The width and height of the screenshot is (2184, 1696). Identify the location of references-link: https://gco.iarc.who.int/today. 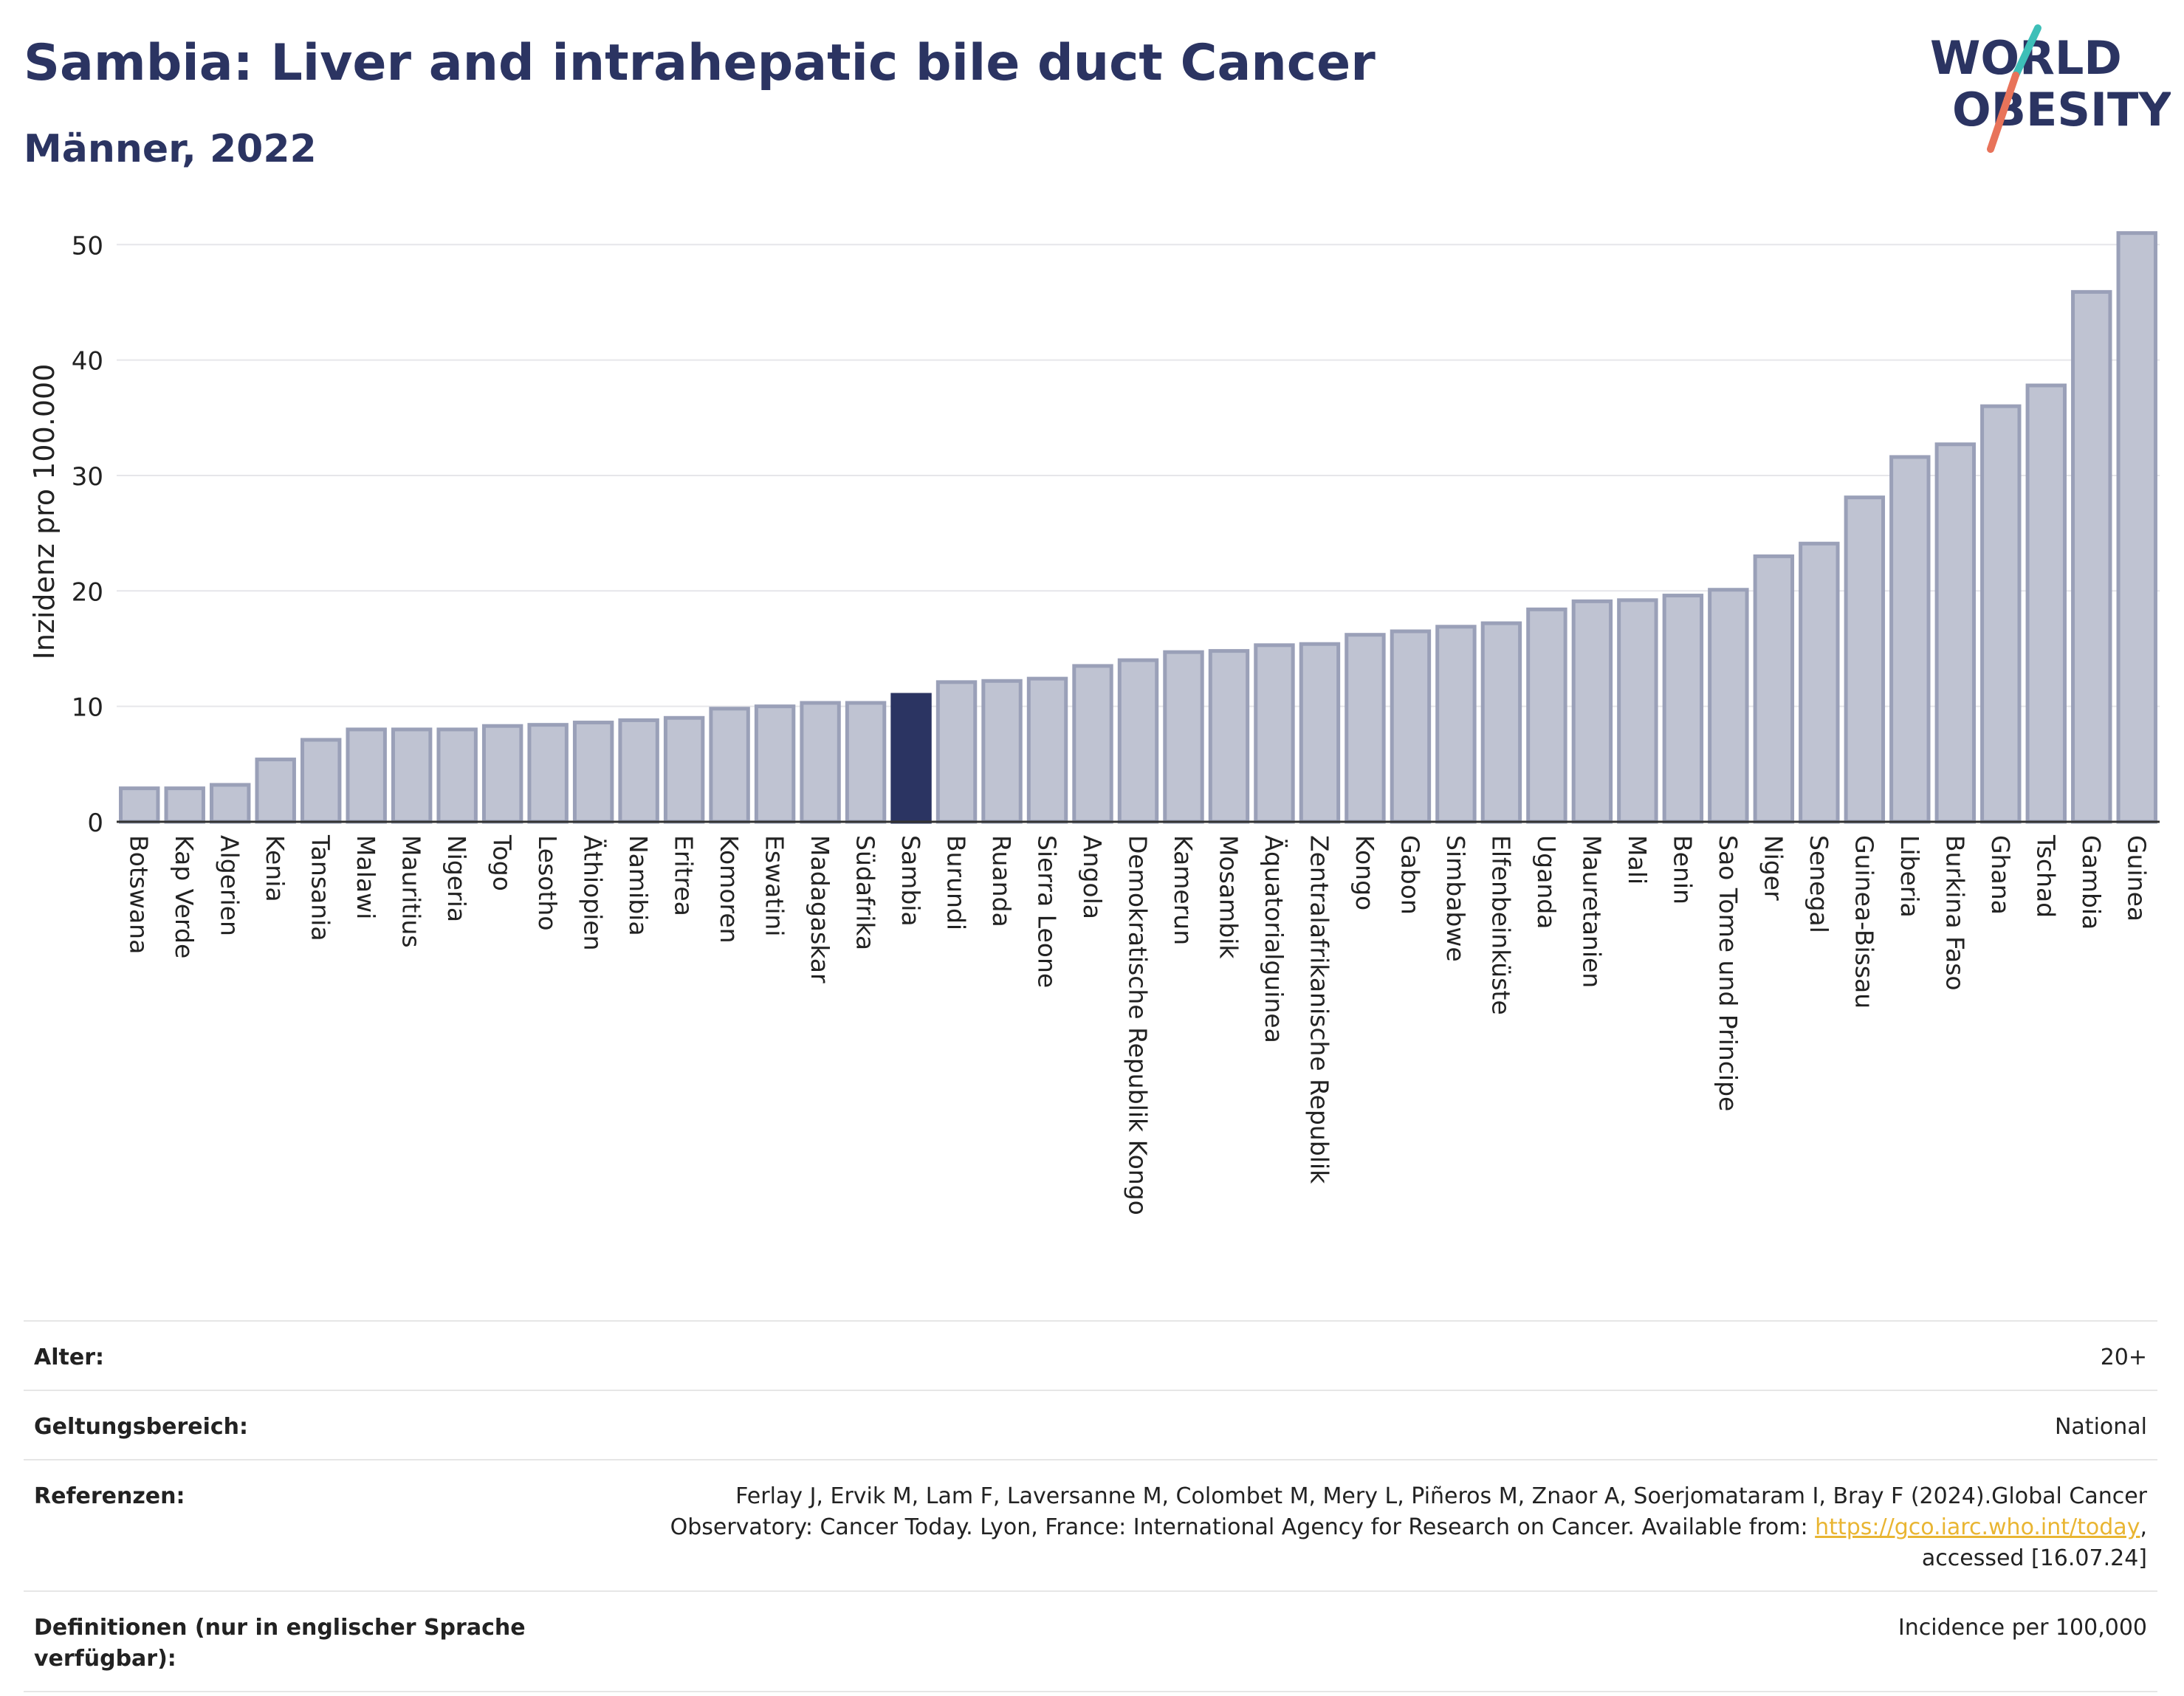
(1977, 1527).